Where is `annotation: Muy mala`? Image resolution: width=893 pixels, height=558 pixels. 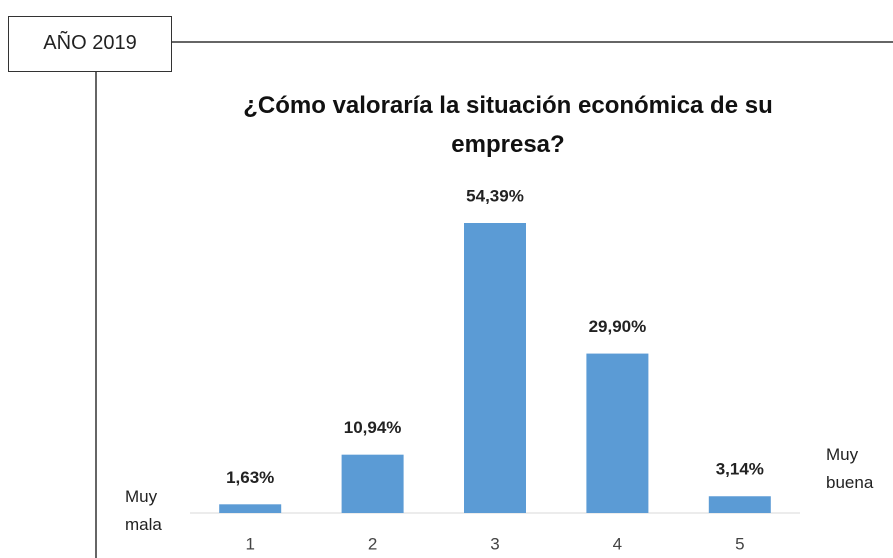 annotation: Muy mala is located at coordinates (143, 510).